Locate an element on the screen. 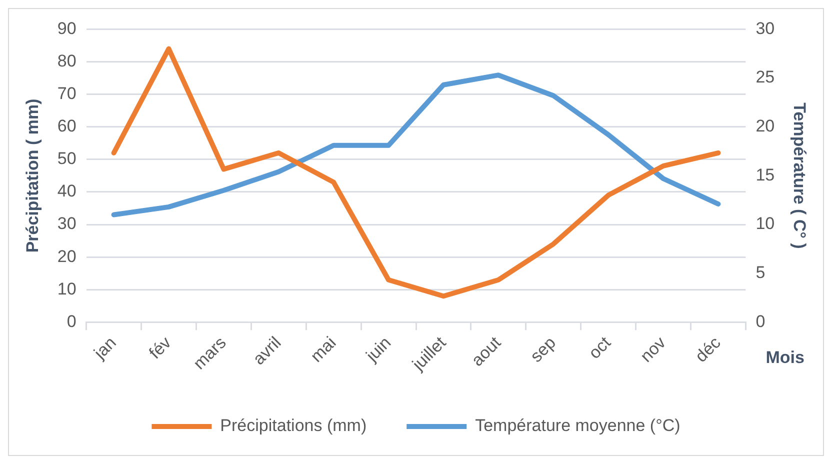 The height and width of the screenshot is (464, 832). legend-label: Température moyenne (°C) is located at coordinates (577, 426).